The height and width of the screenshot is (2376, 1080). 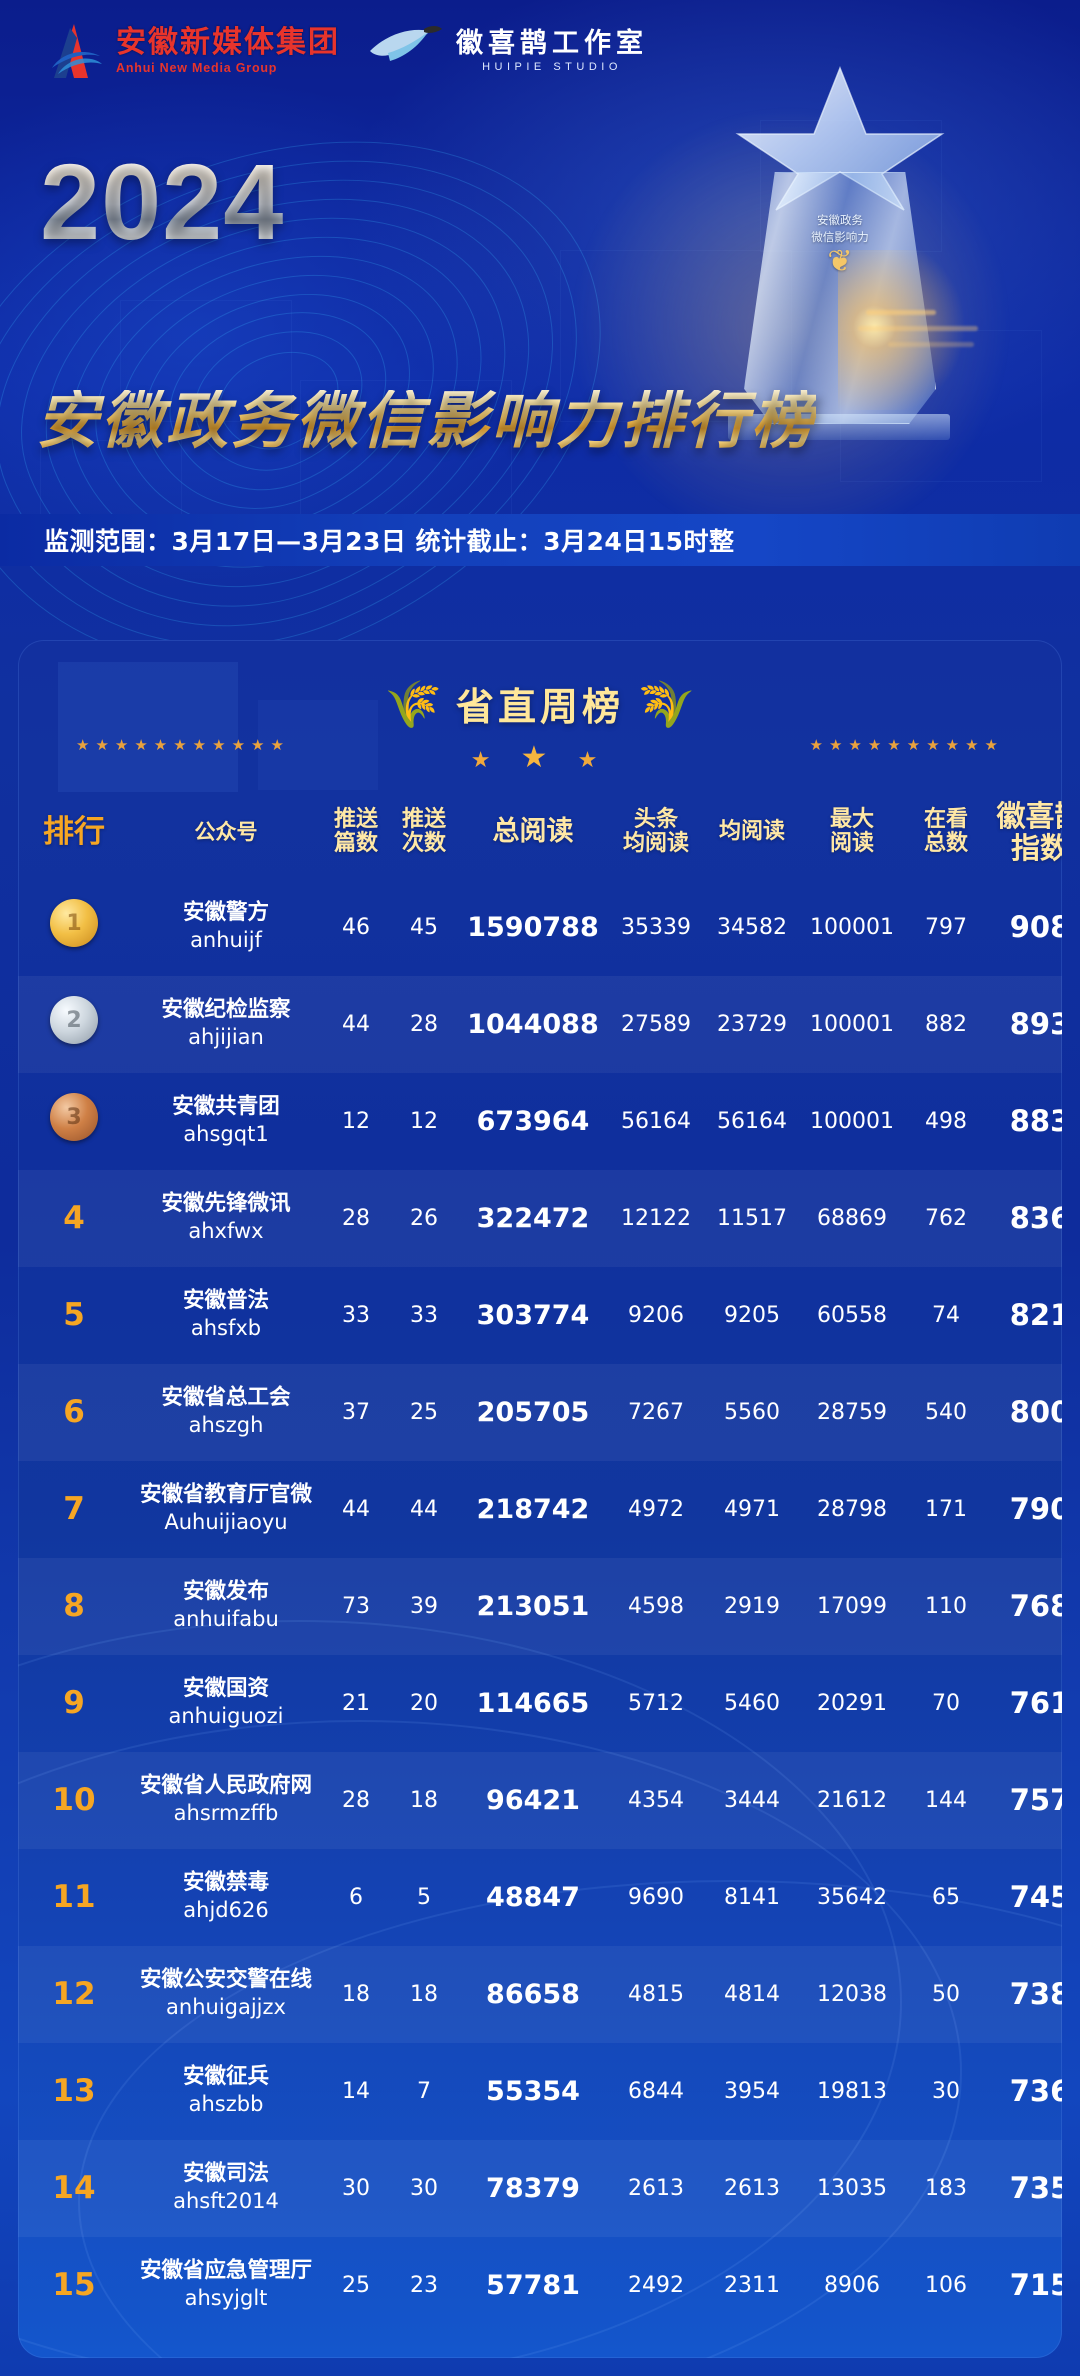 What do you see at coordinates (226, 2298) in the screenshot?
I see `account-id: ahsyjglt` at bounding box center [226, 2298].